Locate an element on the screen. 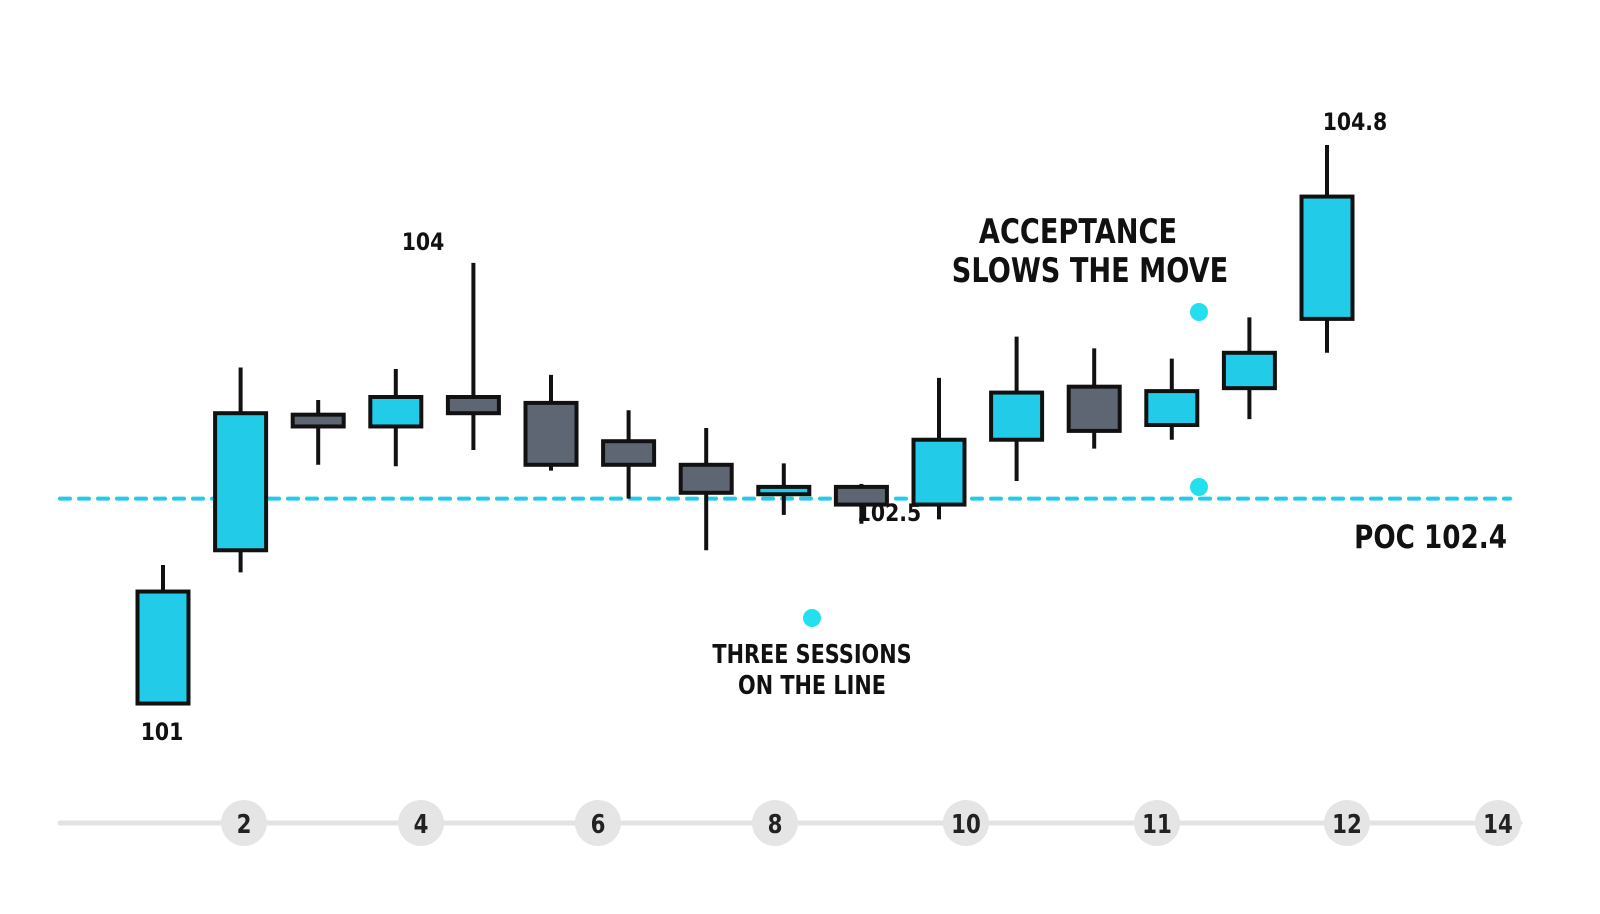  markers is located at coordinates (1005, 465).